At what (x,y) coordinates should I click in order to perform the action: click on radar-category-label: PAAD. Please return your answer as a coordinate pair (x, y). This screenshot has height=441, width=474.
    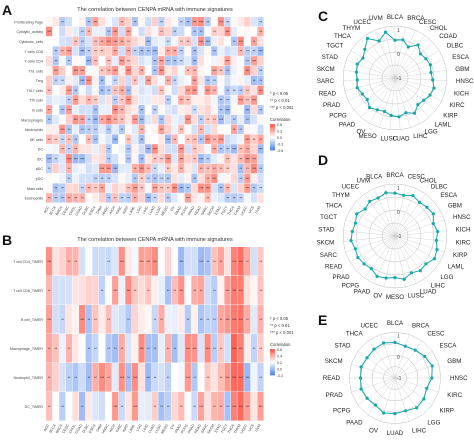
    Looking at the image, I should click on (347, 124).